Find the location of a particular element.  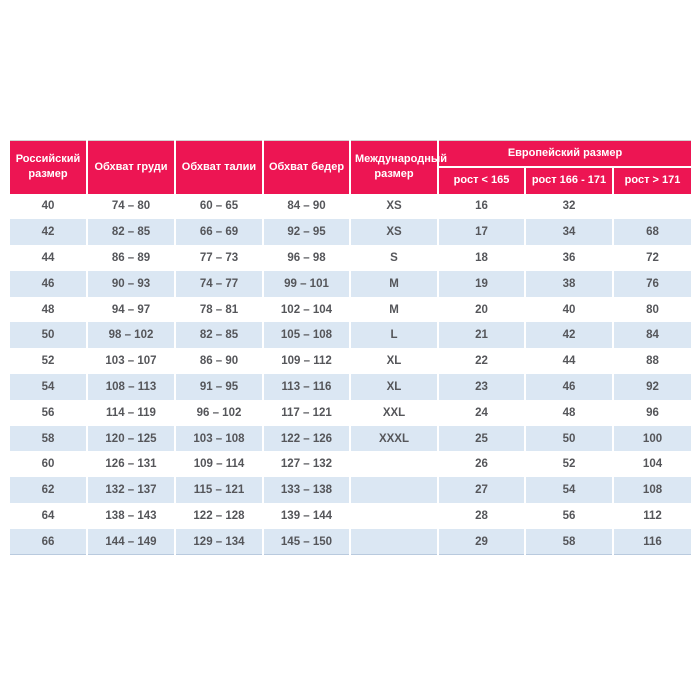

cell-russian-size: 50 is located at coordinates (48, 335).